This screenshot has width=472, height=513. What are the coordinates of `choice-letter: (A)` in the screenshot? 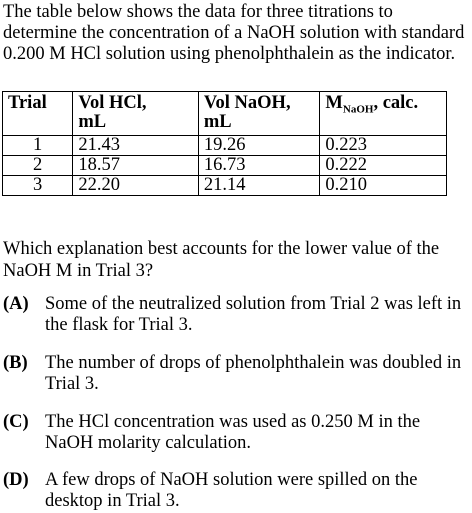 It's located at (16, 304).